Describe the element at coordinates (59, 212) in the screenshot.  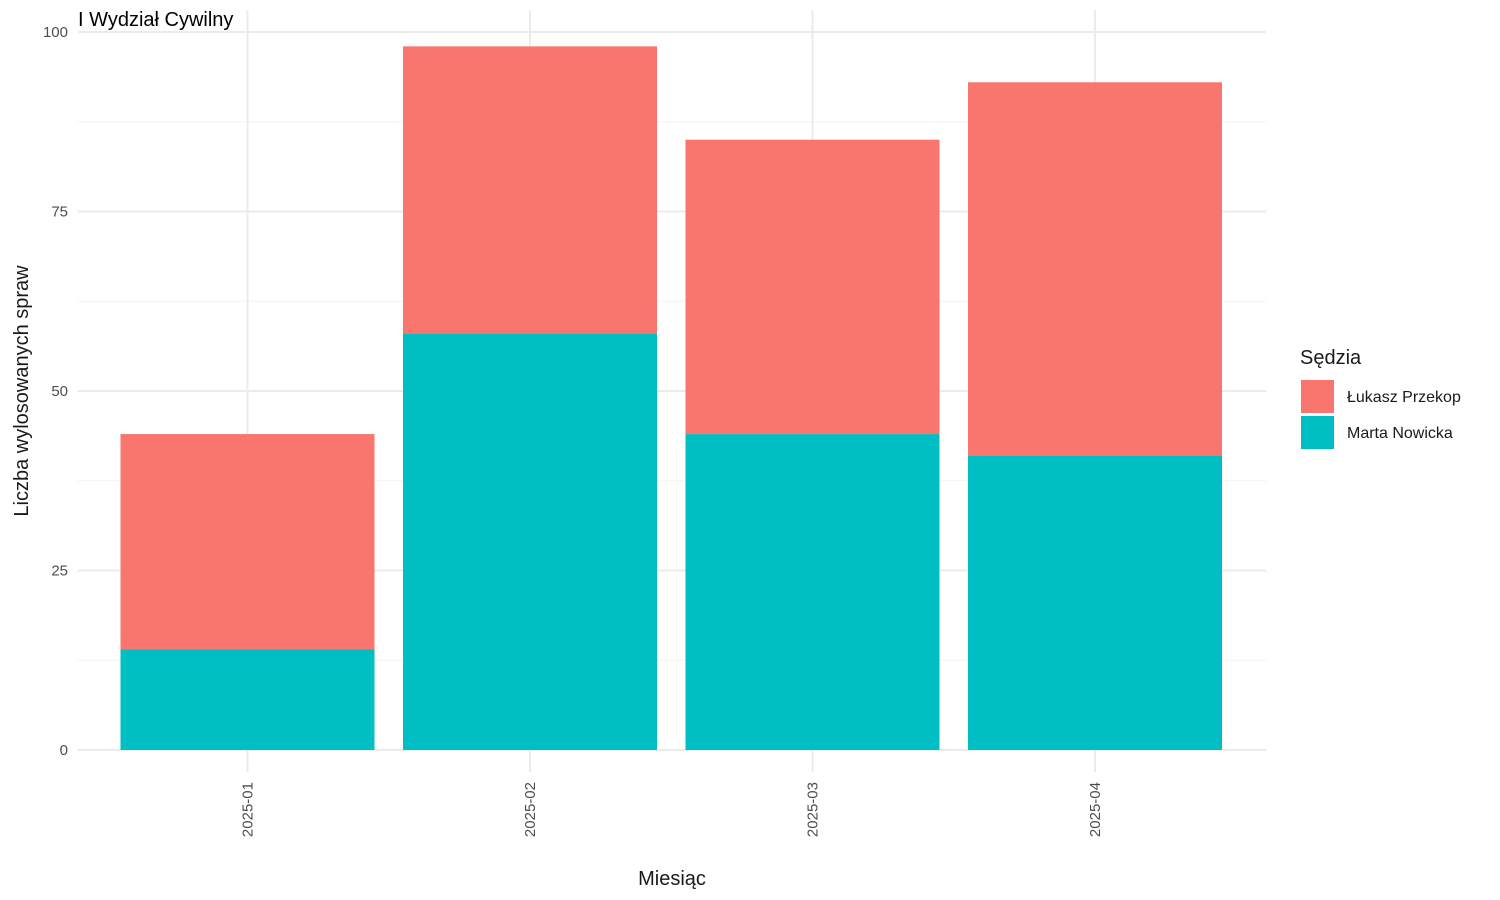
I see `y-tick-label: 75` at that location.